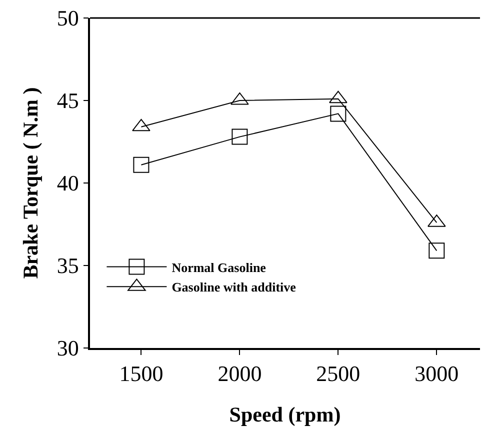  I want to click on legend-label: Gasoline with additive, so click(234, 287).